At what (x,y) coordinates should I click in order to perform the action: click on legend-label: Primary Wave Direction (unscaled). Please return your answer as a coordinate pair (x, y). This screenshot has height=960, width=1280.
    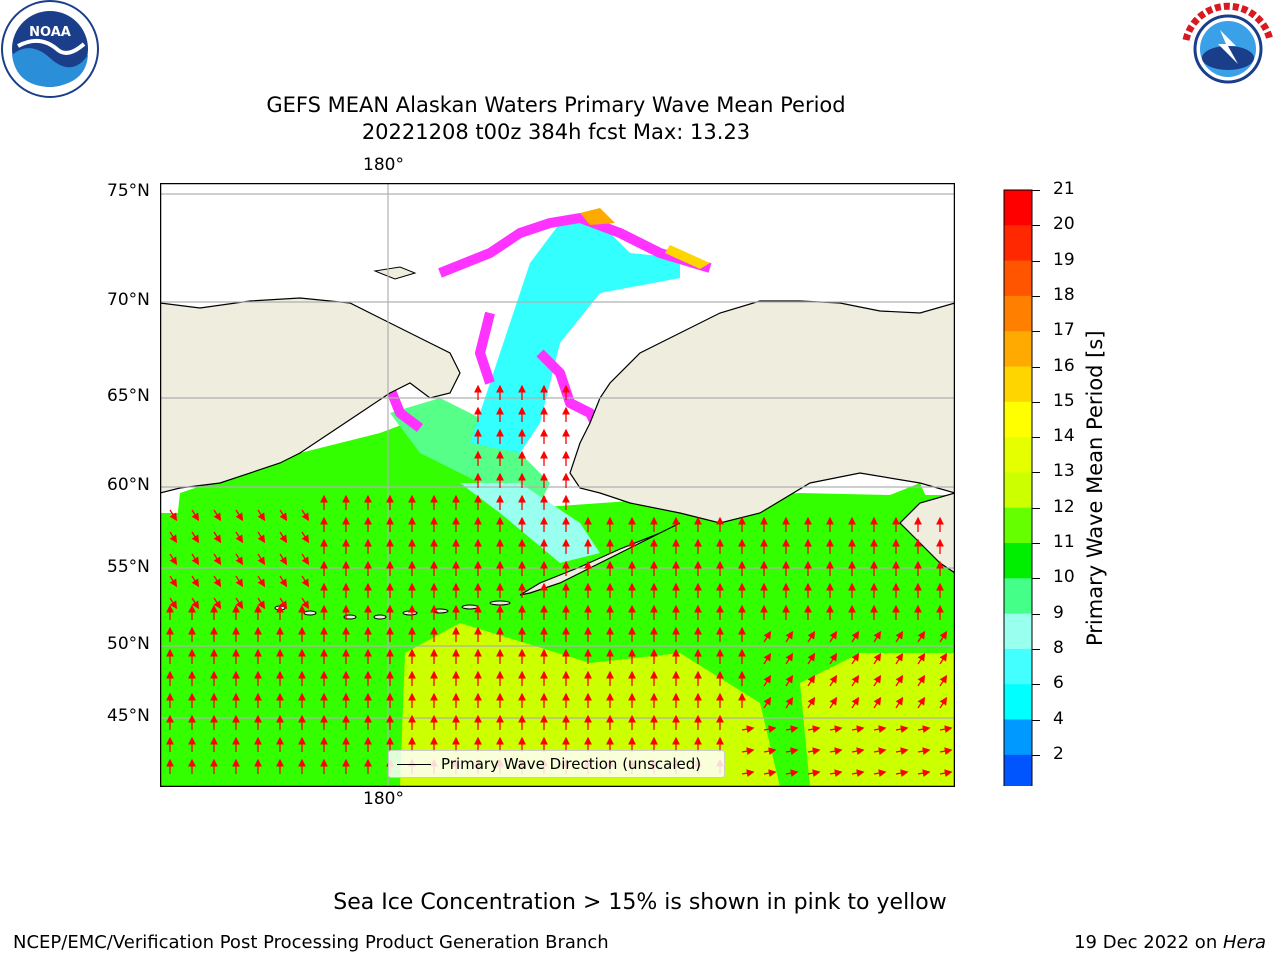
    Looking at the image, I should click on (571, 764).